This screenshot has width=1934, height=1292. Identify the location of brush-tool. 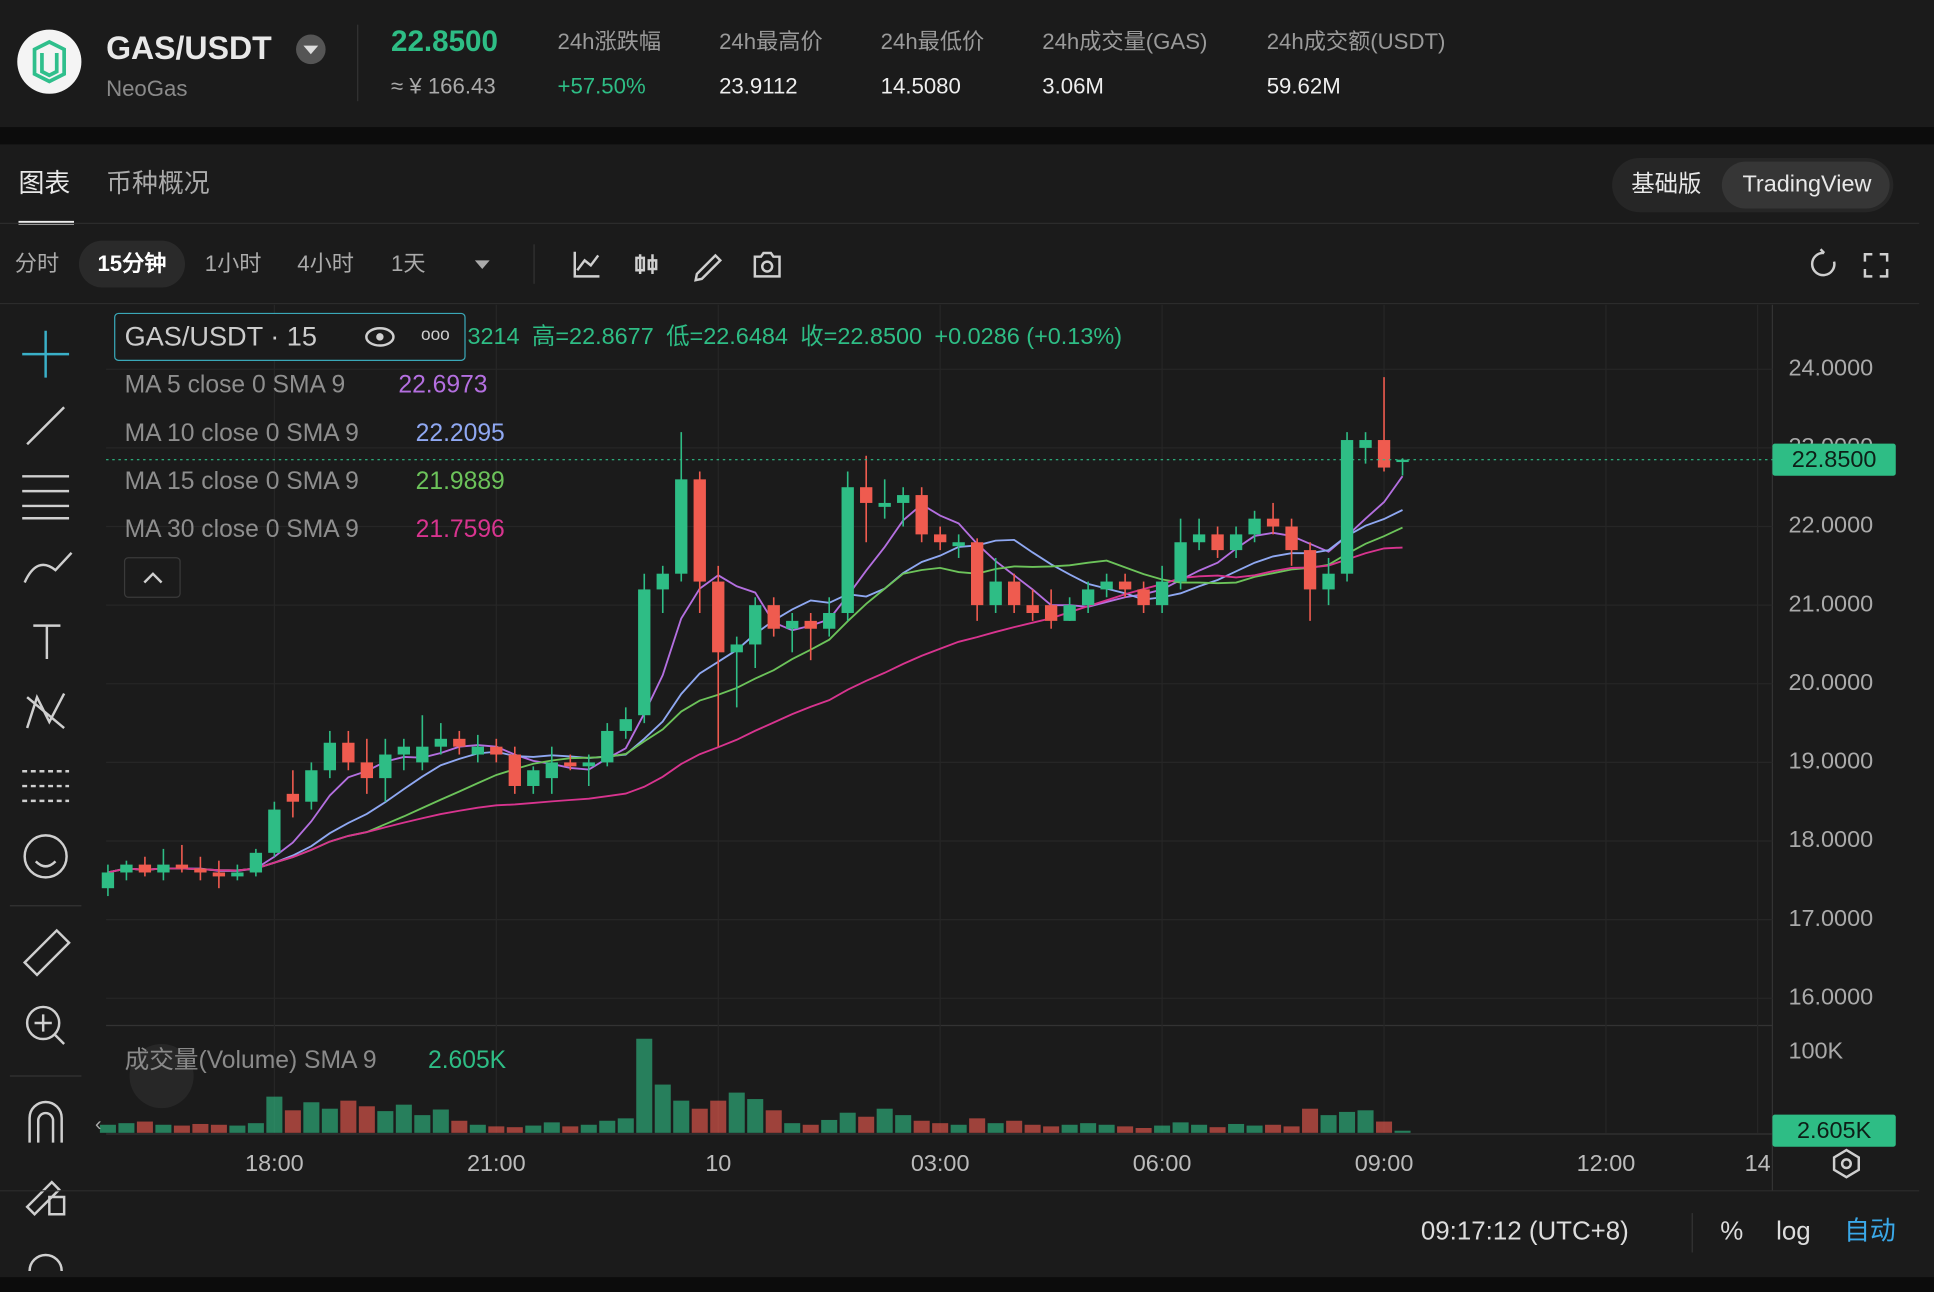
(48, 567).